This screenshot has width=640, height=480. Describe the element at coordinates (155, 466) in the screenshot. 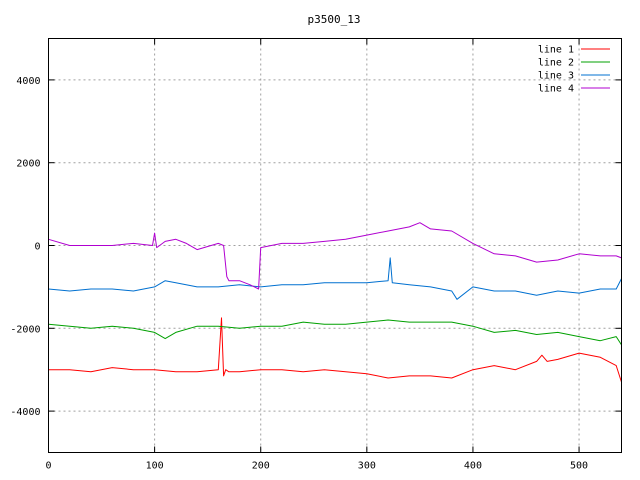

I see `x-tick-label: 100` at that location.